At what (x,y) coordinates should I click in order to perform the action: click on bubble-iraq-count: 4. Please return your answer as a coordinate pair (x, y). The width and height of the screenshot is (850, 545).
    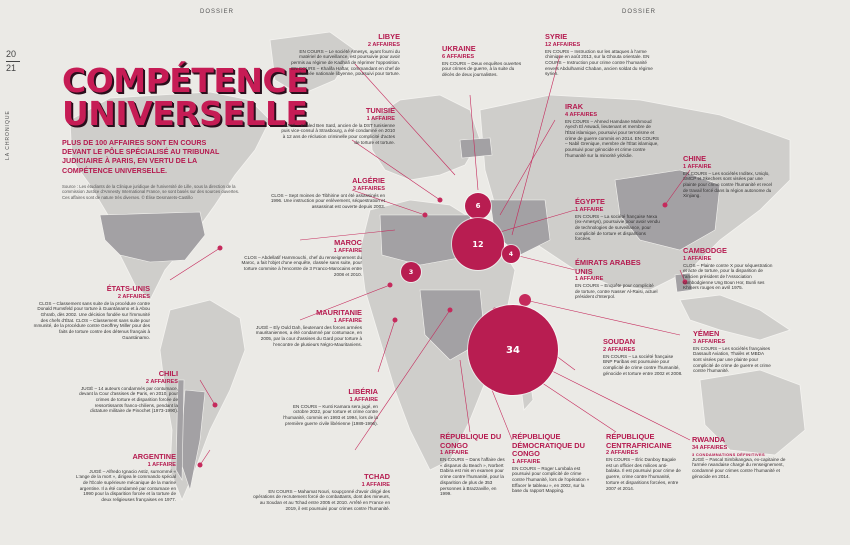
    Looking at the image, I should click on (511, 254).